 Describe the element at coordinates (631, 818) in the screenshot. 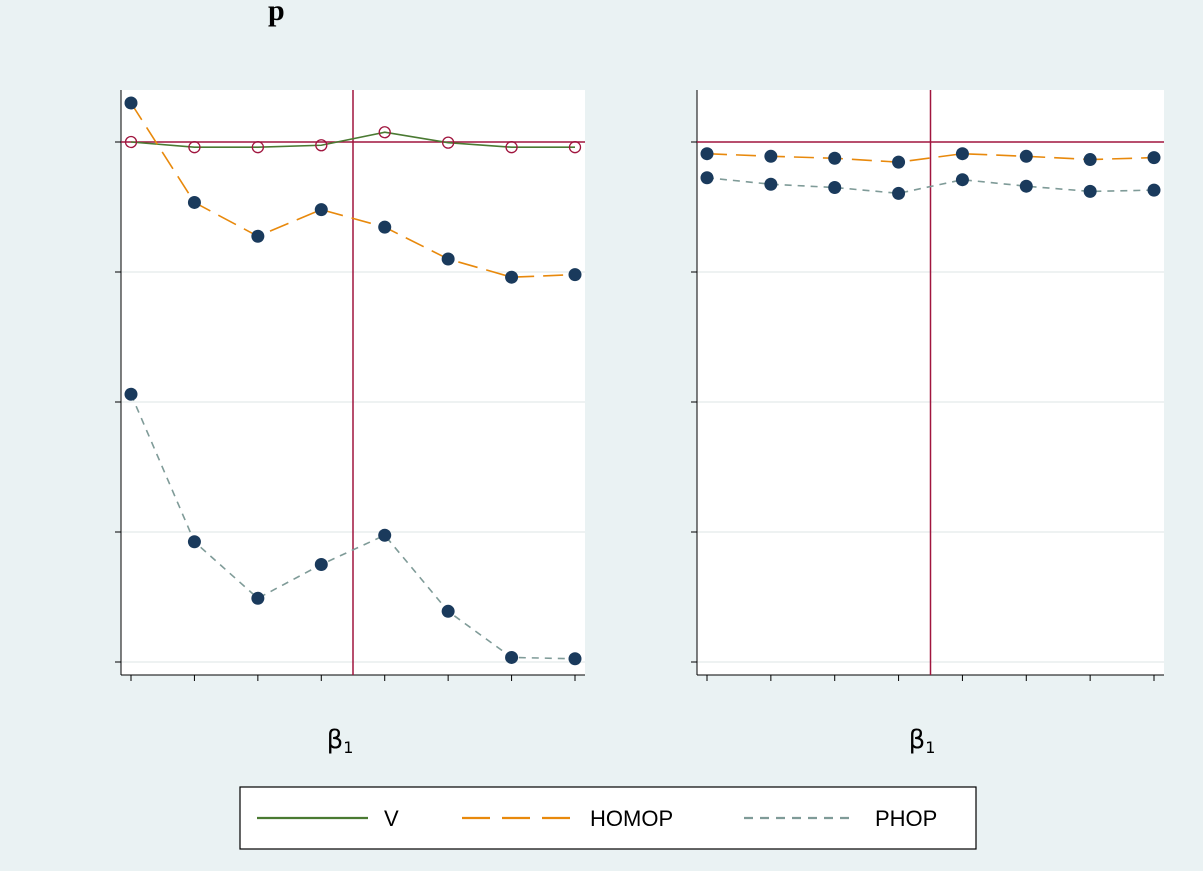

I see `legend-label-homop: HOMOP` at that location.